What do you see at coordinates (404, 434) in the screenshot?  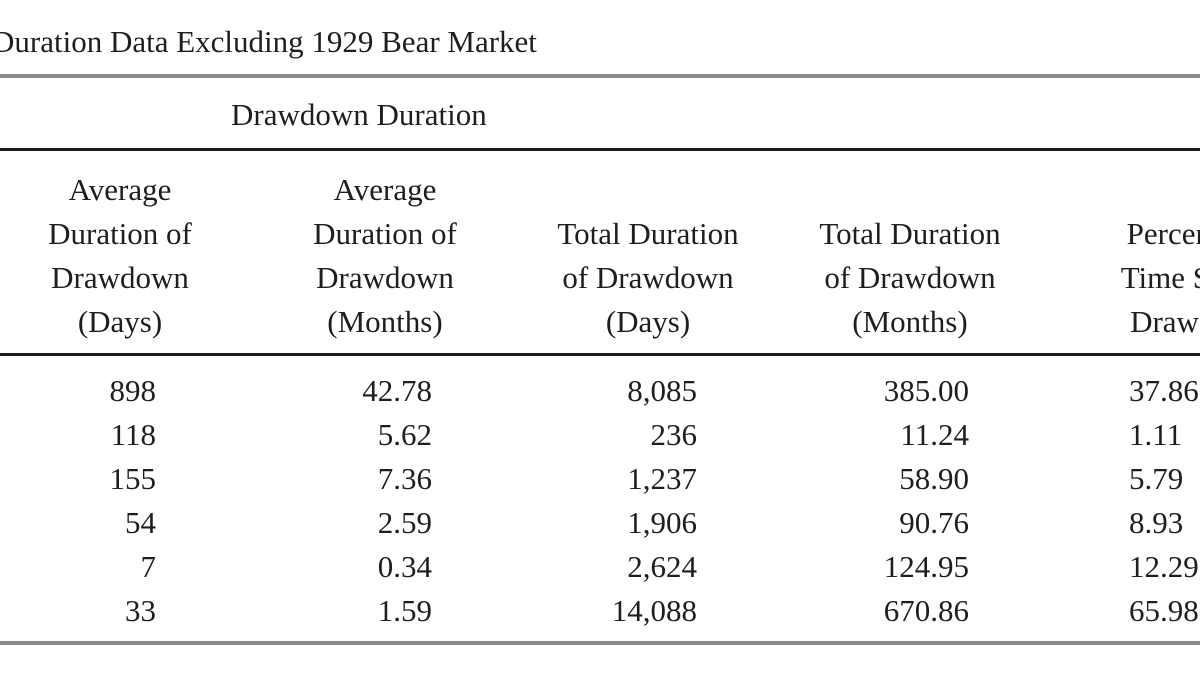 I see `table-cell: 5.62` at bounding box center [404, 434].